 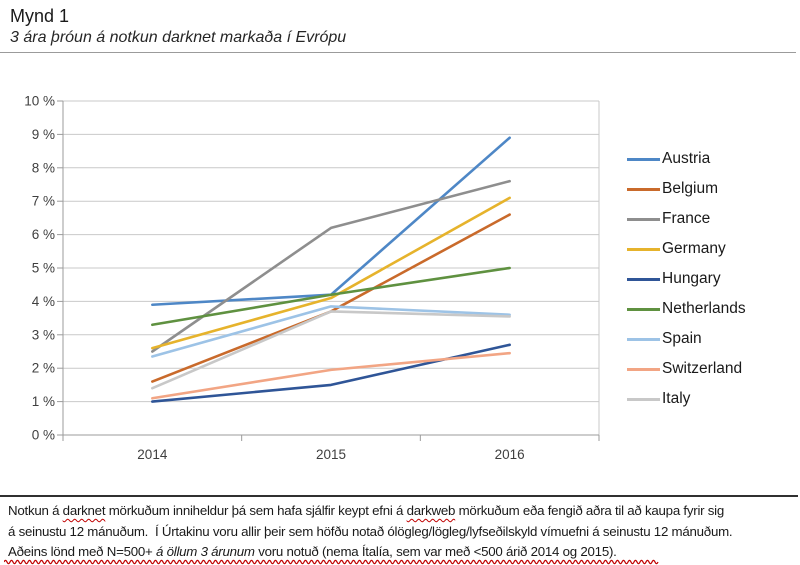 I want to click on series-line-germany, so click(x=331, y=273).